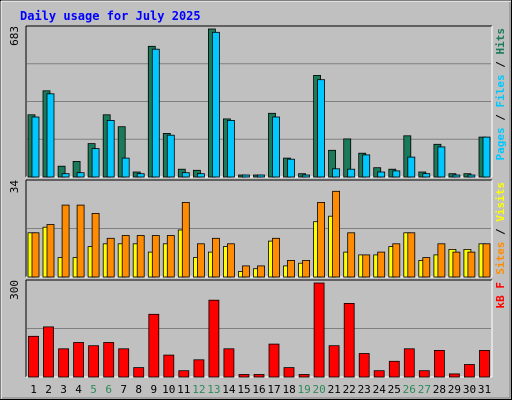 Image resolution: width=512 pixels, height=400 pixels. Describe the element at coordinates (318, 389) in the screenshot. I see `x-tick-label: 20` at that location.